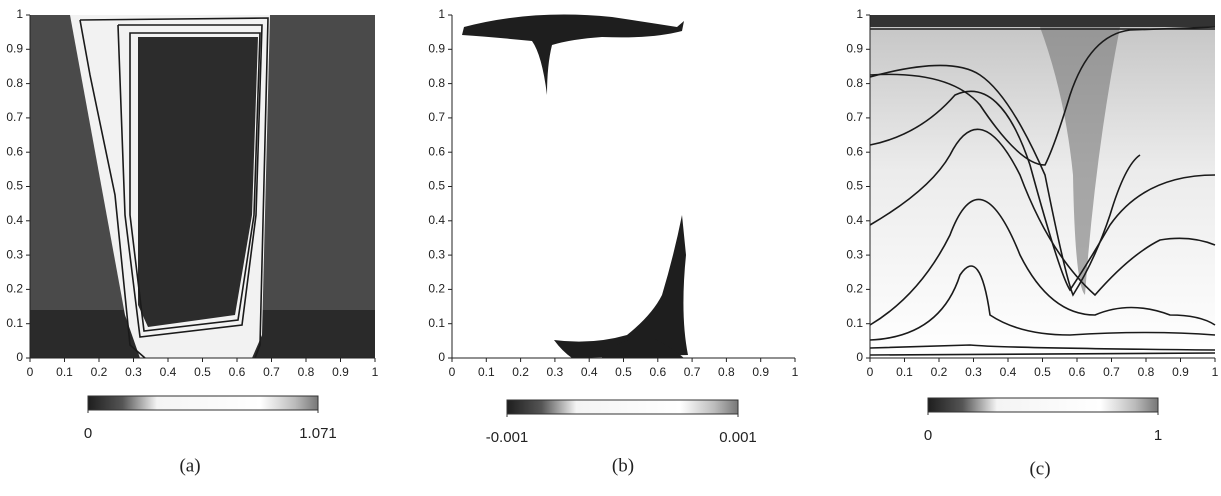  I want to click on caption: (c), so click(1039, 468).